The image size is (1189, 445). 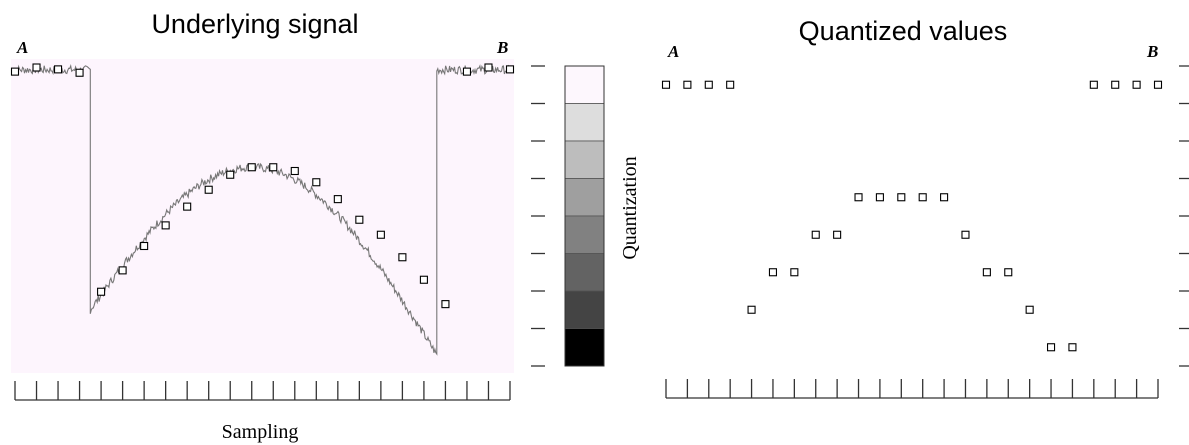 What do you see at coordinates (262, 391) in the screenshot?
I see `sampling-axis` at bounding box center [262, 391].